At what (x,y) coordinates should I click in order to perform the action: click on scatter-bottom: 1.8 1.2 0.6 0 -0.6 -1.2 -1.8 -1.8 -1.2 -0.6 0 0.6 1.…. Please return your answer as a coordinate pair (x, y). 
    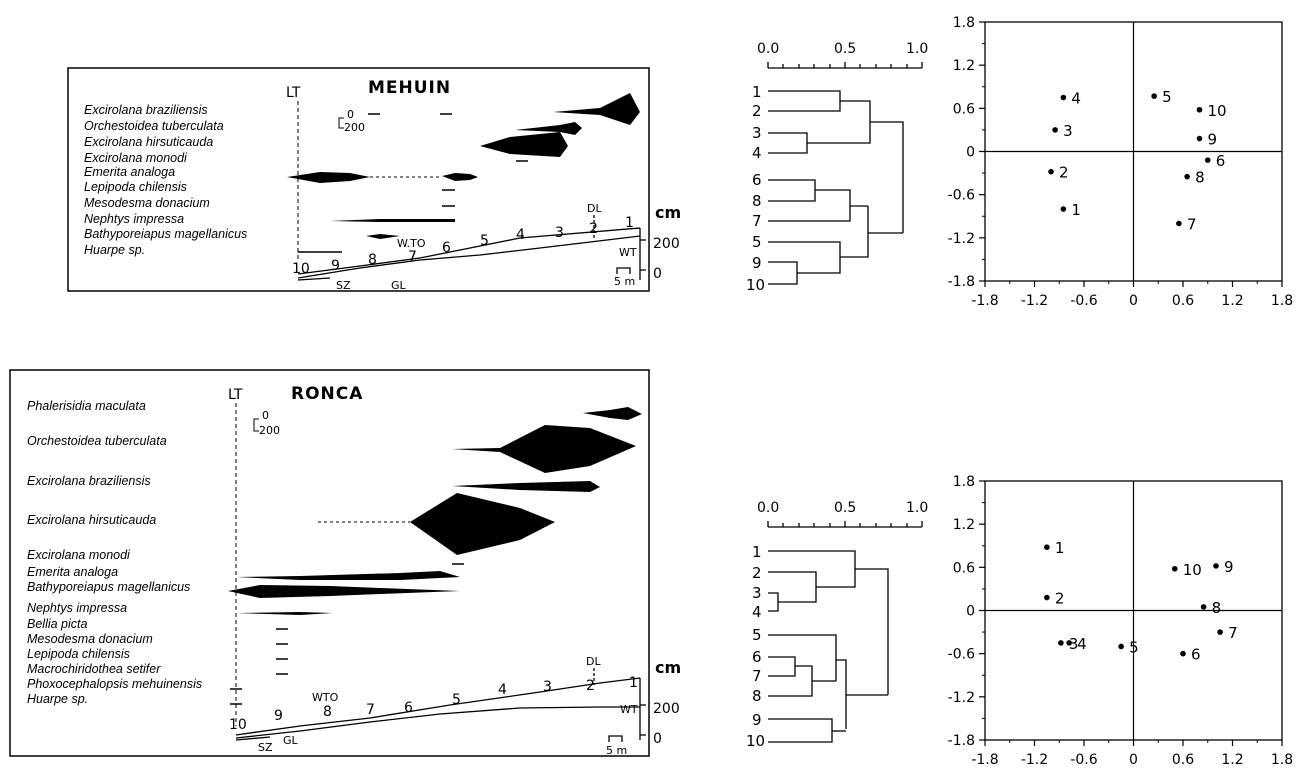
    Looking at the image, I should click on (1120, 621).